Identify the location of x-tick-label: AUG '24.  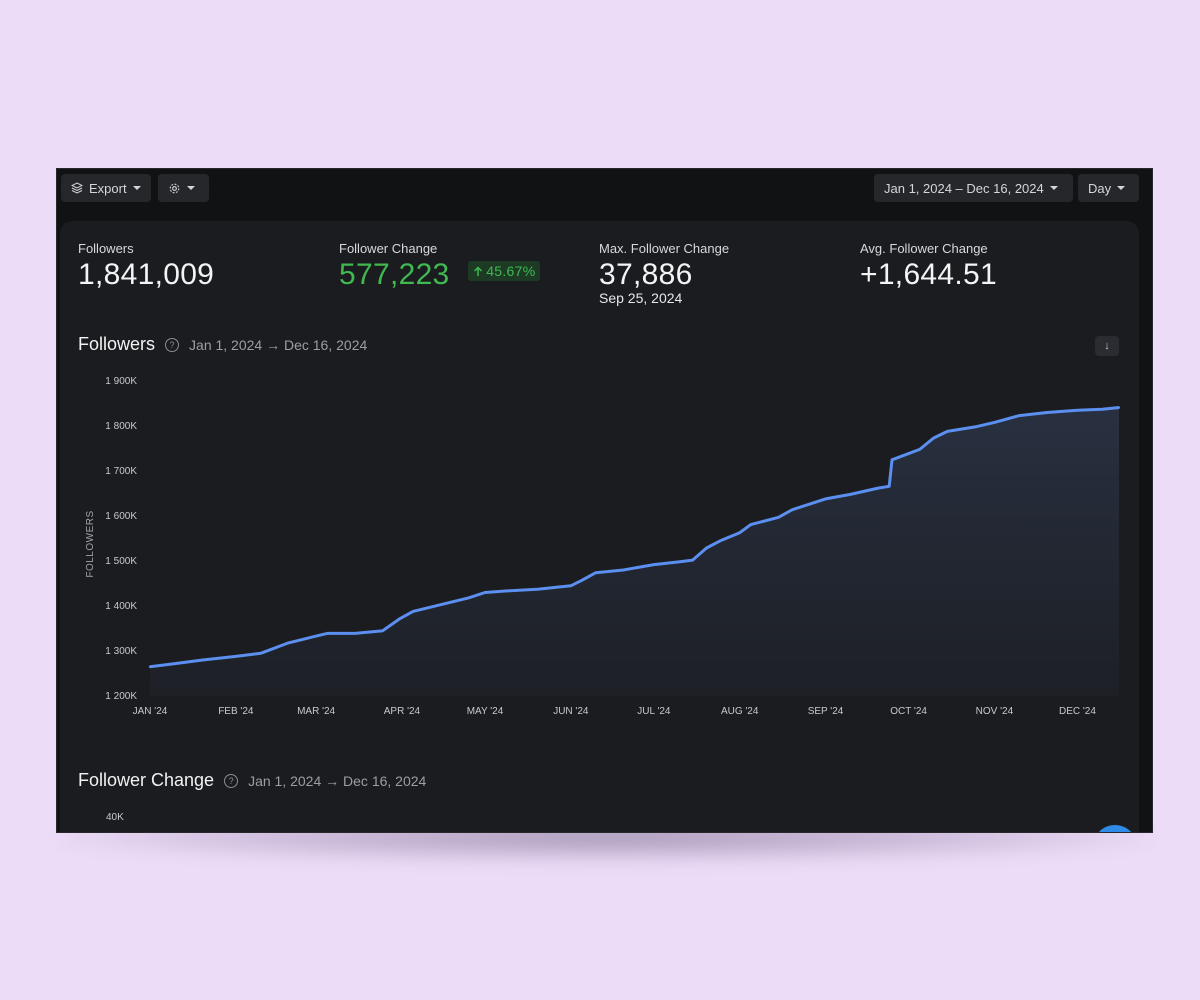
(740, 711).